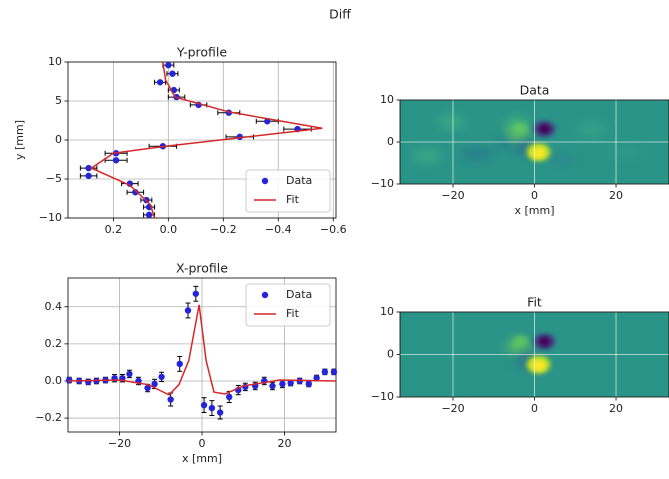 The image size is (669, 479). I want to click on x-tick-label: 0.2, so click(114, 229).